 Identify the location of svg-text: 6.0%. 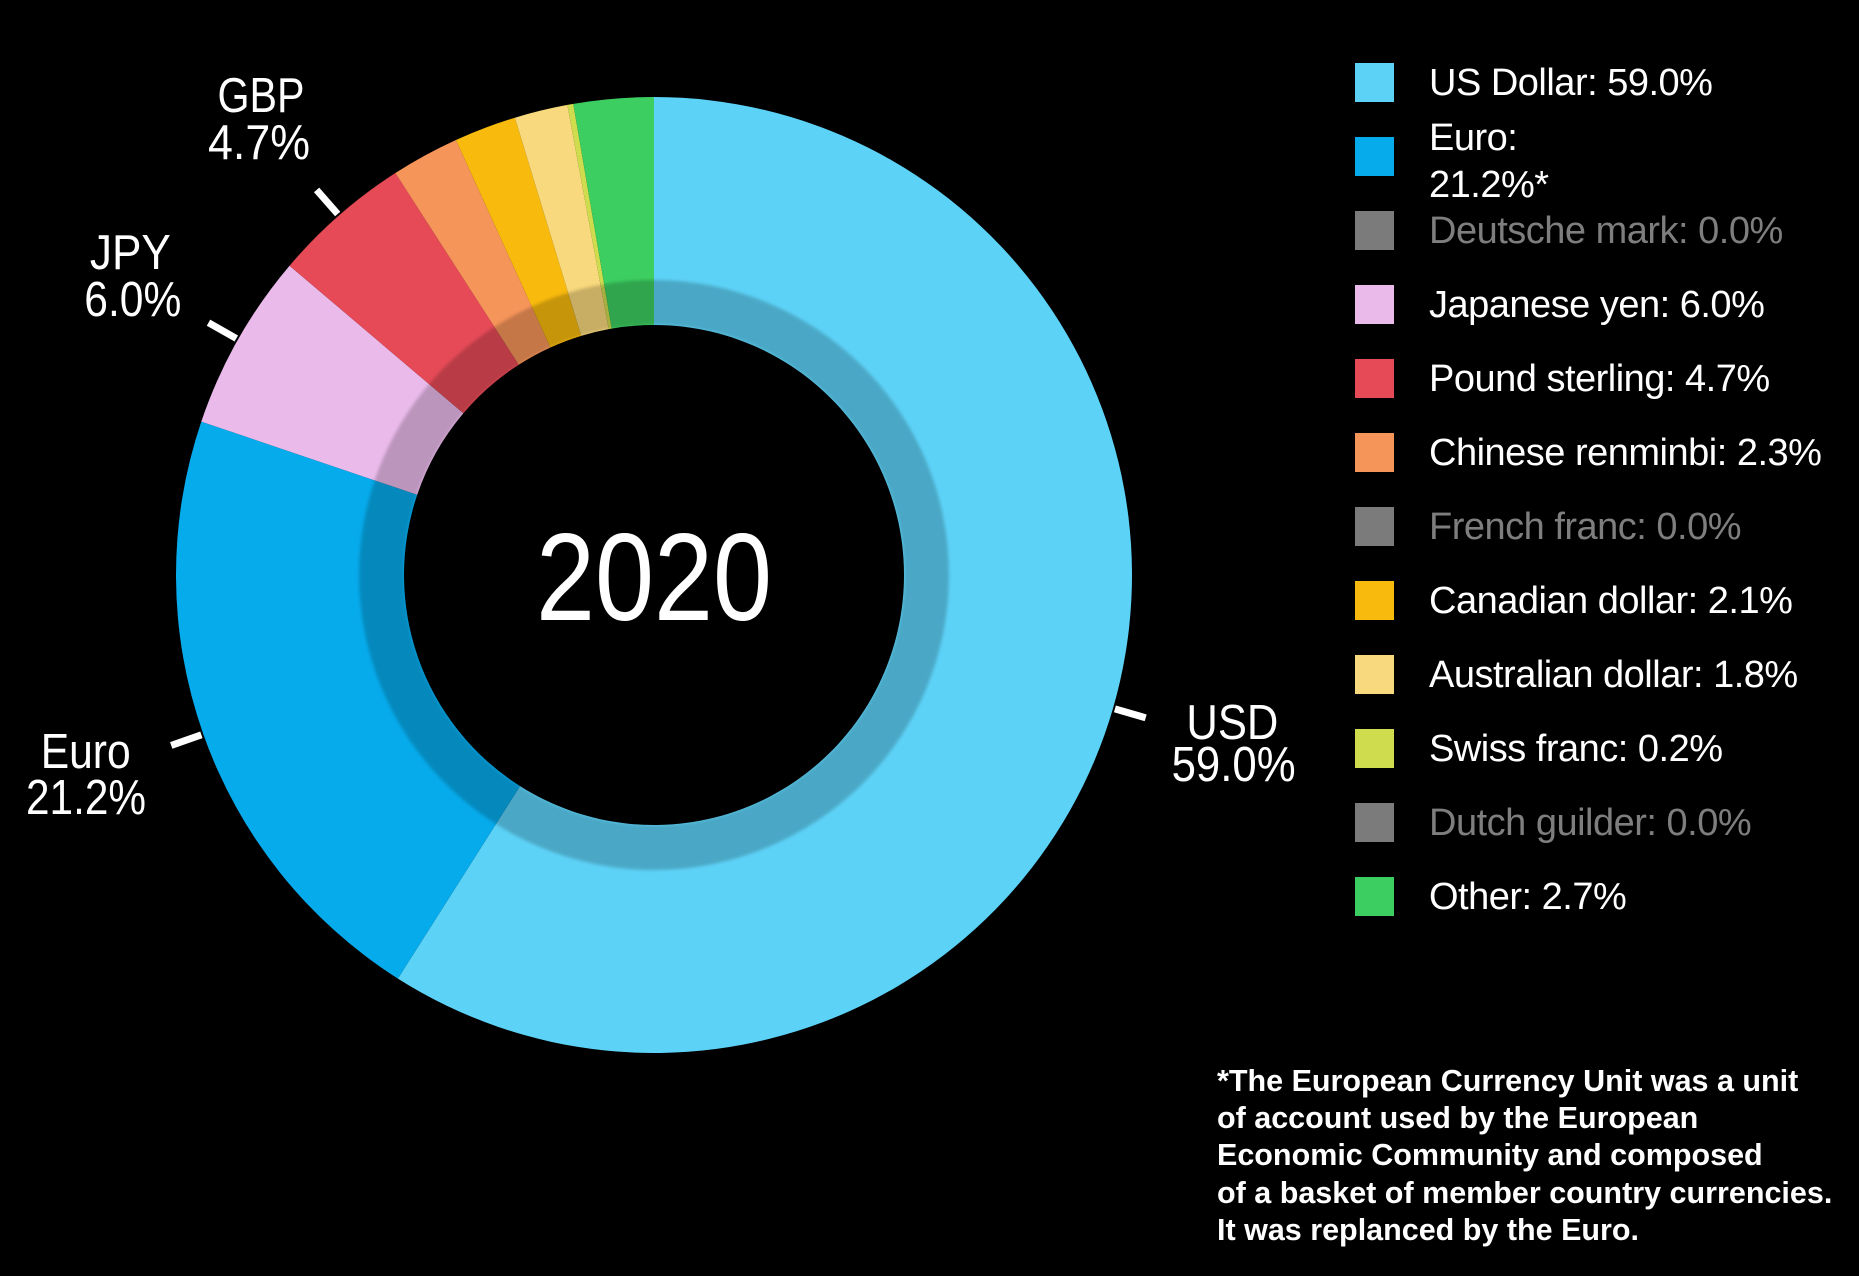
(132, 300).